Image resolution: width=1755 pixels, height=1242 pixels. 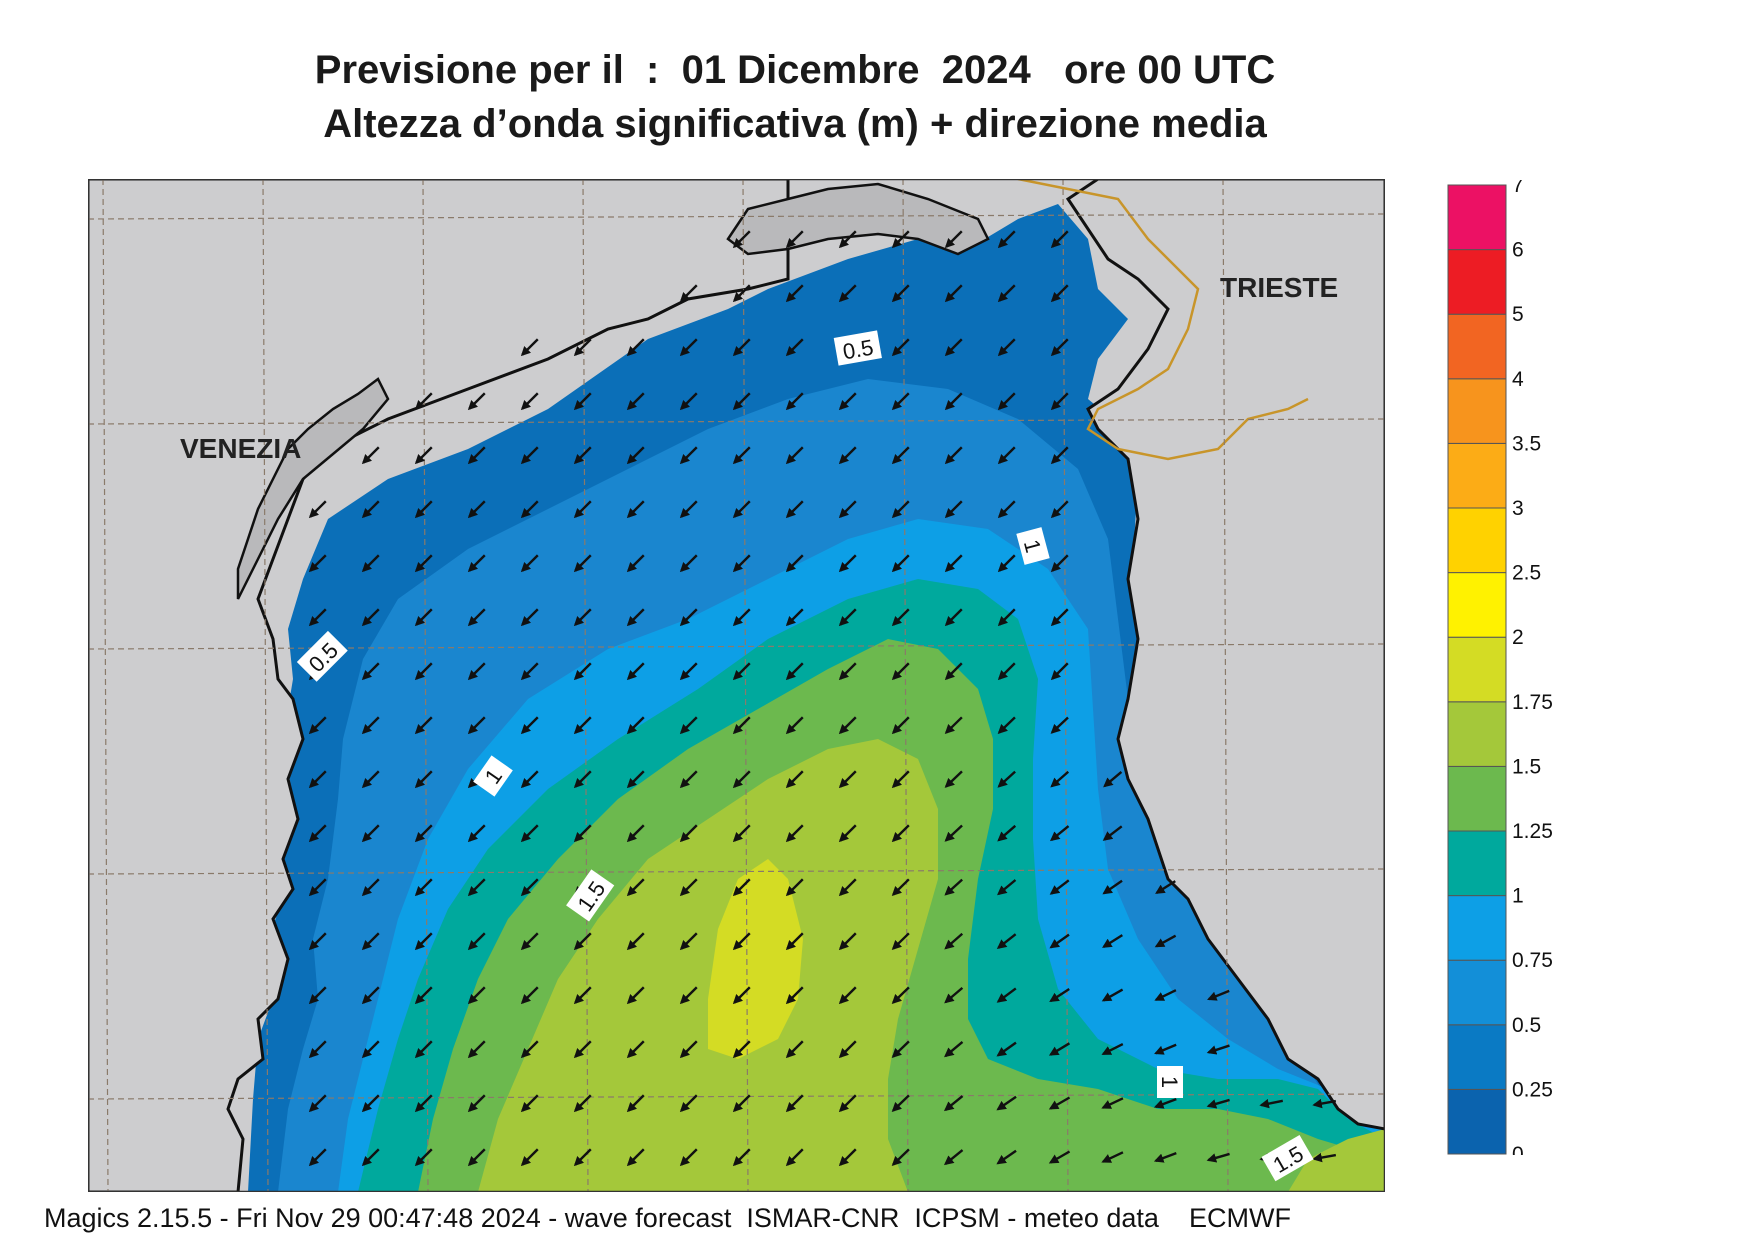 What do you see at coordinates (1526, 573) in the screenshot?
I see `legend-tick-label: 2.5` at bounding box center [1526, 573].